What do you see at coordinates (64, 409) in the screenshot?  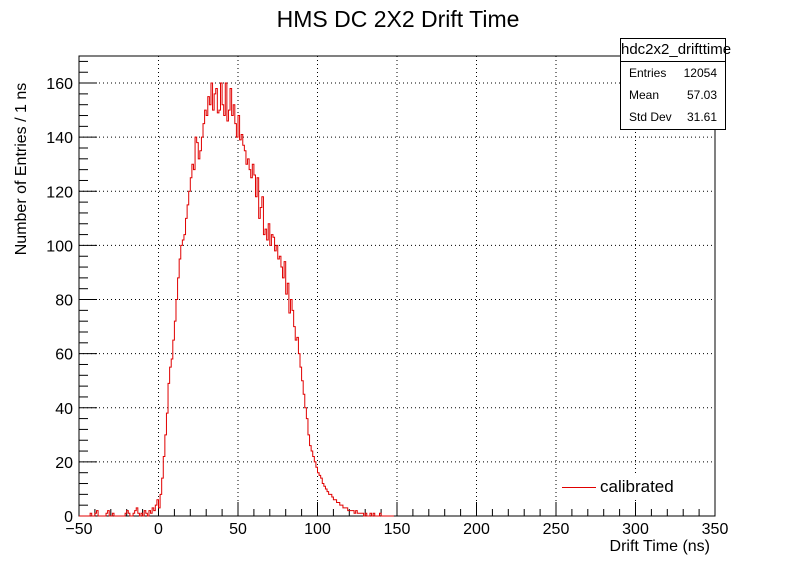 I see `y-tick-label: 40` at bounding box center [64, 409].